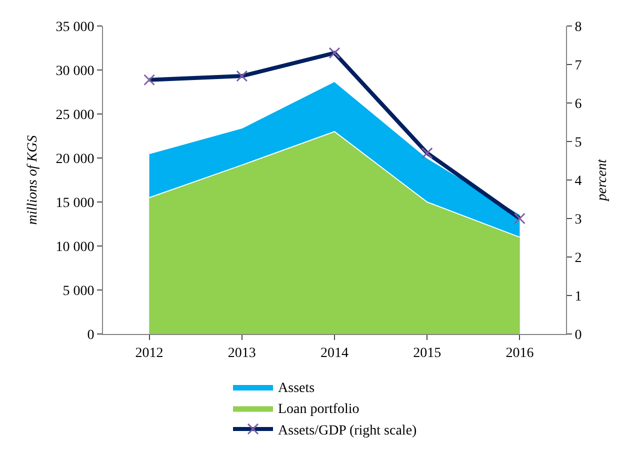 This screenshot has width=619, height=457. What do you see at coordinates (578, 296) in the screenshot?
I see `y2-tick-label: 1` at bounding box center [578, 296].